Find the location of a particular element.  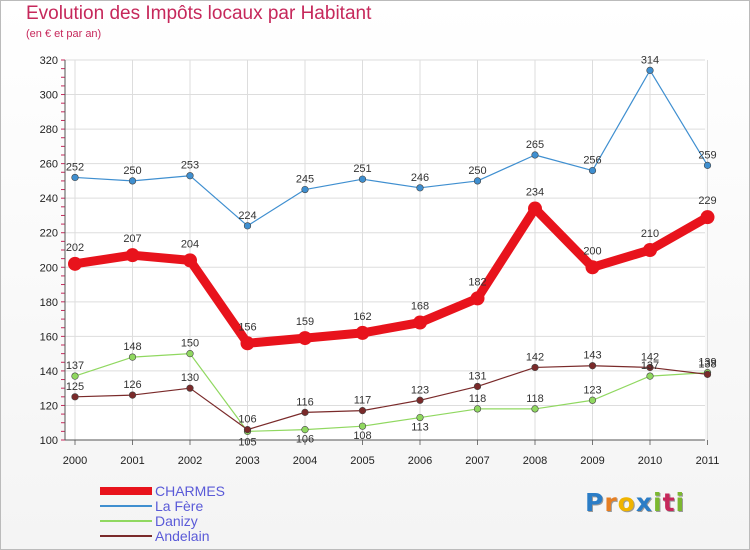

data-label: 224 is located at coordinates (247, 216).